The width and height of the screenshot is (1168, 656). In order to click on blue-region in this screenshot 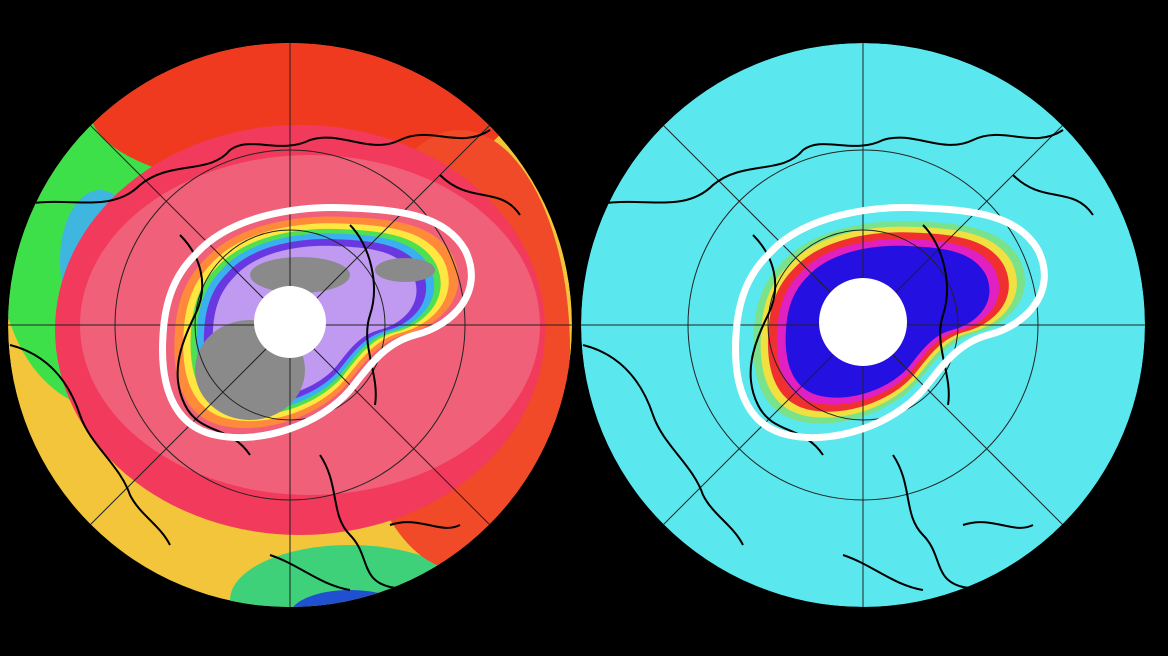, I will do `click(350, 598)`.